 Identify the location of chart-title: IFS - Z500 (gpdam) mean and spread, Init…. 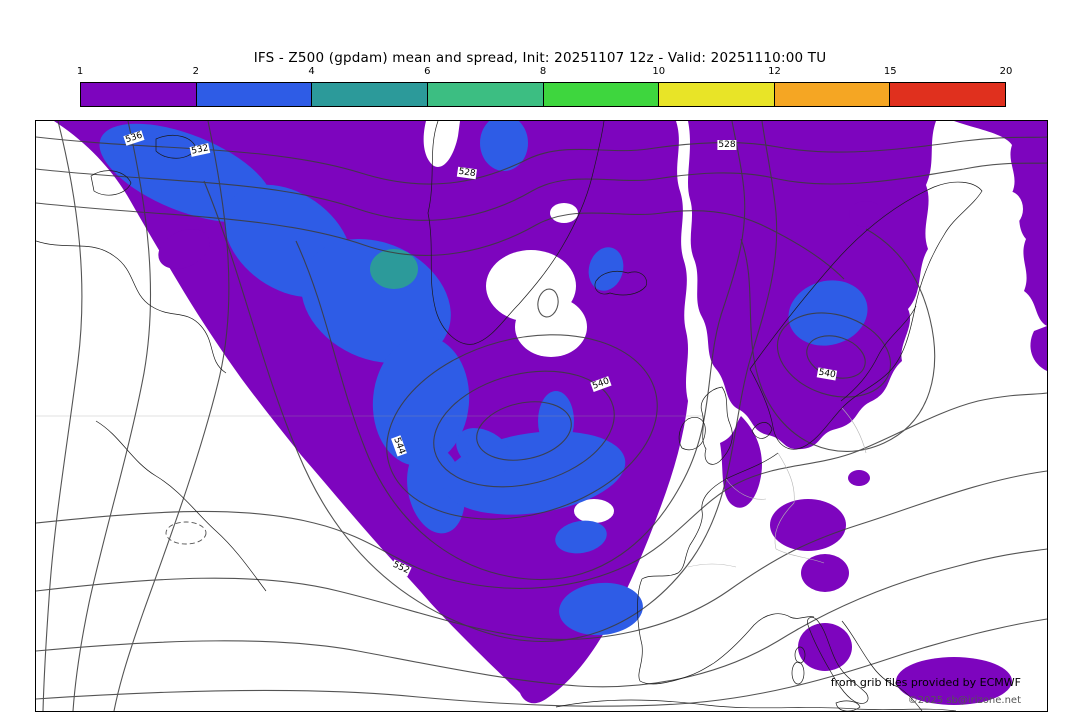
(540, 58).